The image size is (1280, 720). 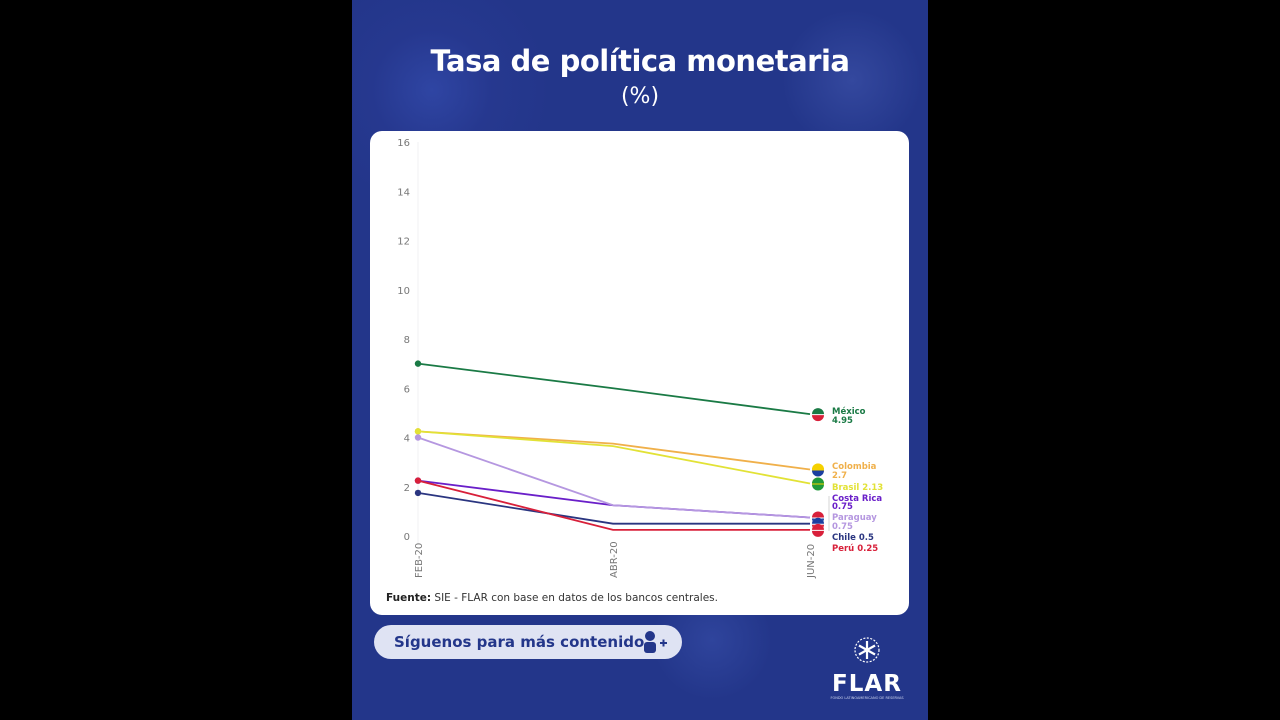 What do you see at coordinates (853, 538) in the screenshot?
I see `series-end-label: Chile 0.5` at bounding box center [853, 538].